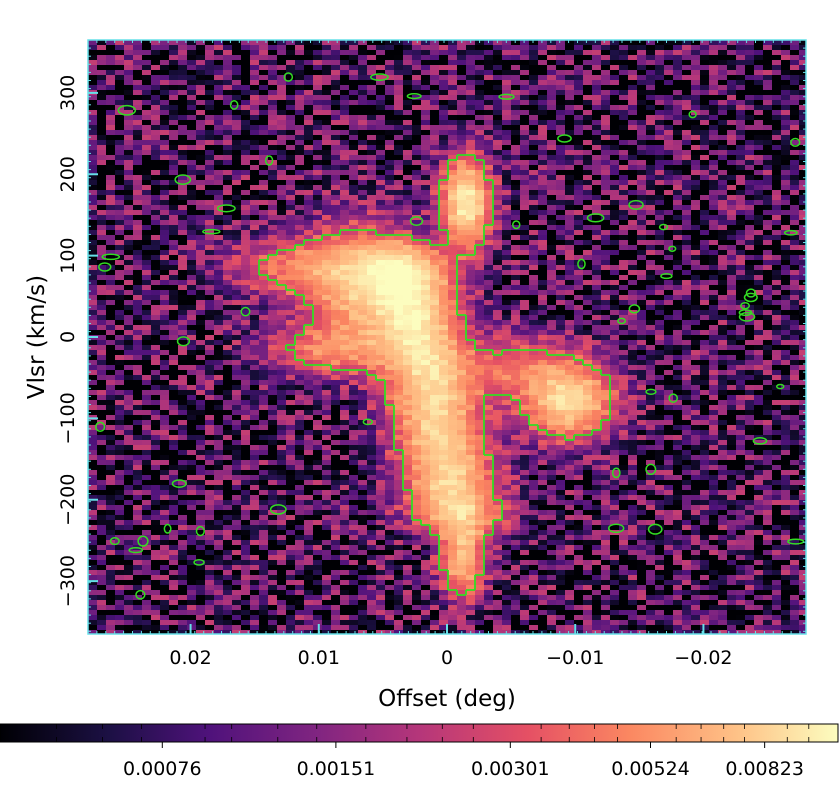 Image resolution: width=840 pixels, height=785 pixels. Describe the element at coordinates (764, 769) in the screenshot. I see `colorbar-tick-label: 0.00823` at that location.